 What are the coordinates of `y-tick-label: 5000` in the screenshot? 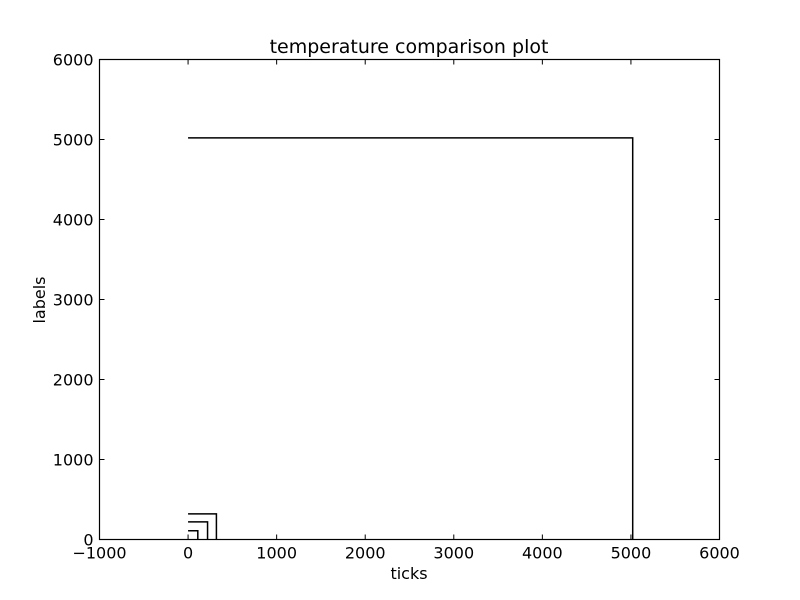 It's located at (73, 140).